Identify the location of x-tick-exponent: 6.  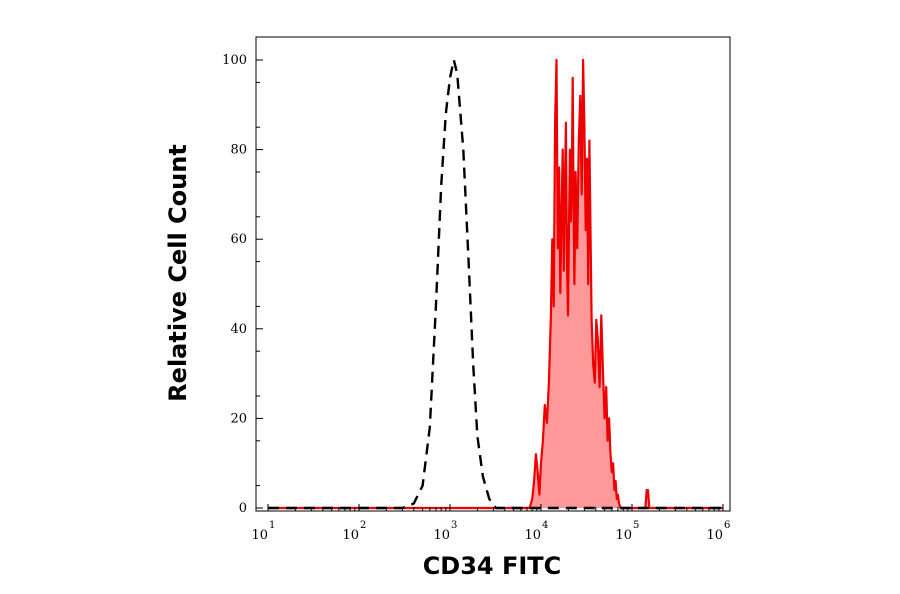
(727, 525).